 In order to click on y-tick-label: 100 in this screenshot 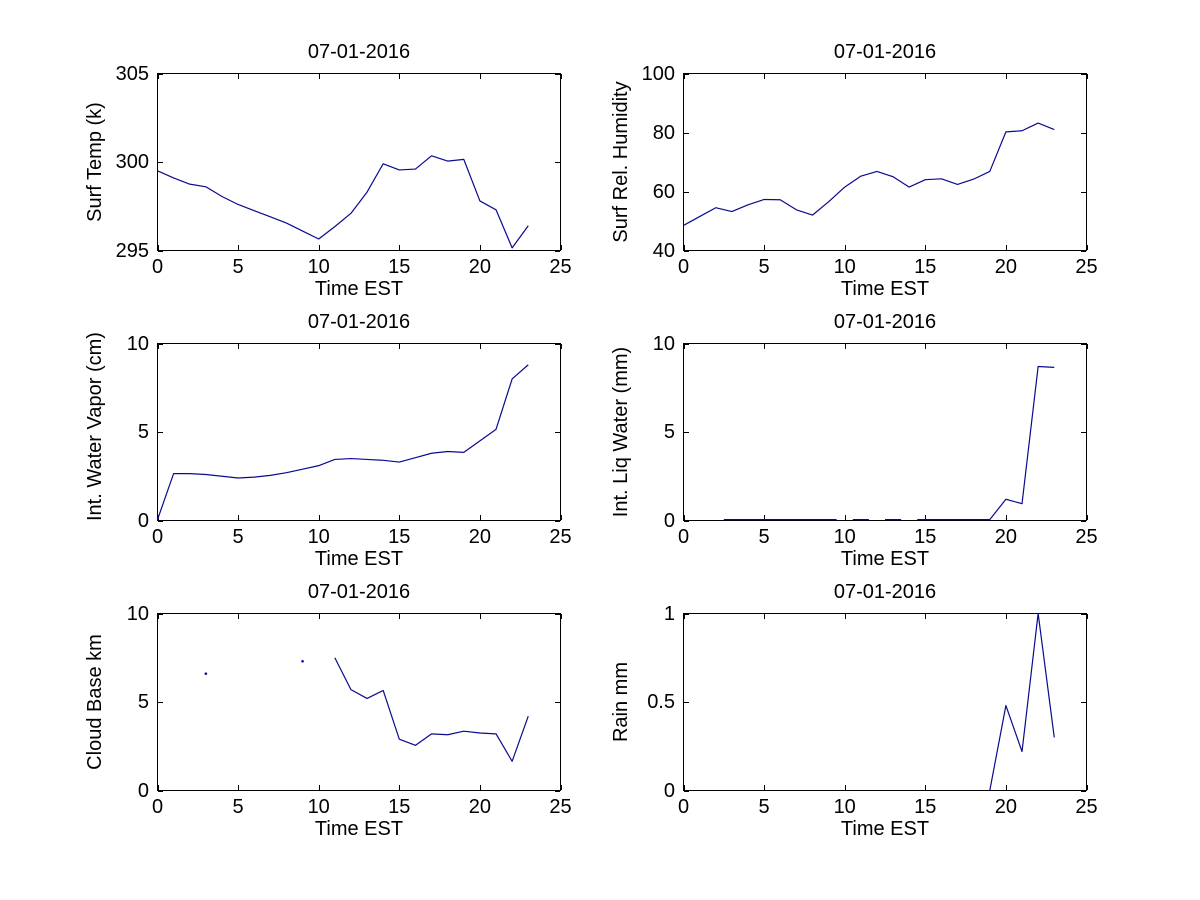, I will do `click(658, 73)`.